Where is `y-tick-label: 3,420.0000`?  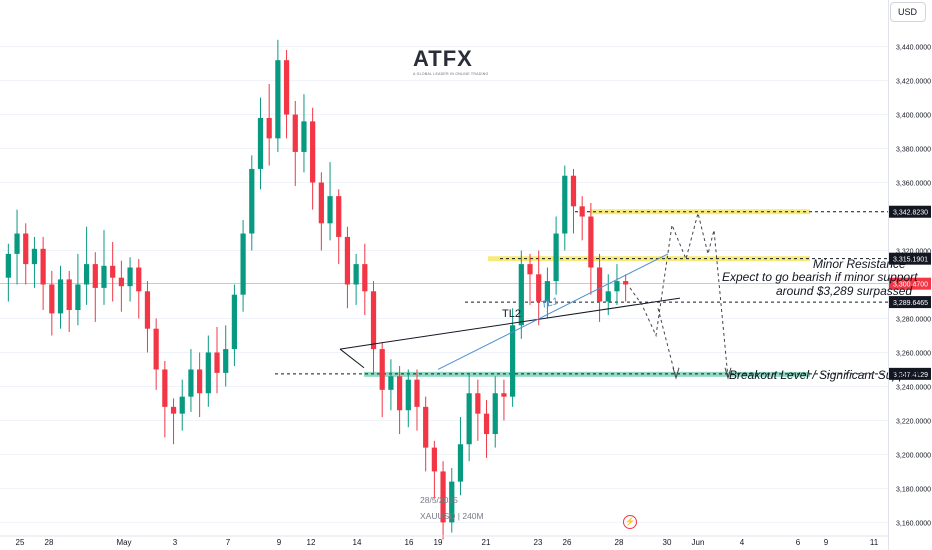 y-tick-label: 3,420.0000 is located at coordinates (913, 82).